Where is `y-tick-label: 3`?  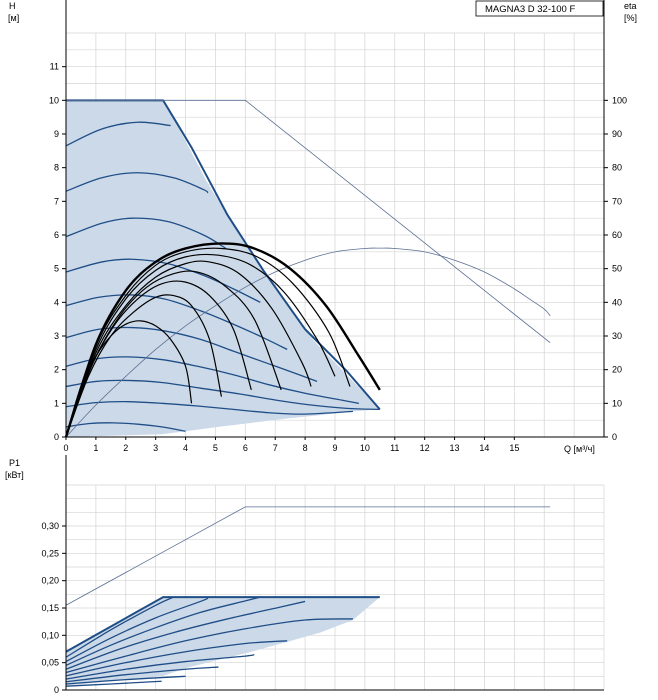 y-tick-label: 3 is located at coordinates (56, 336).